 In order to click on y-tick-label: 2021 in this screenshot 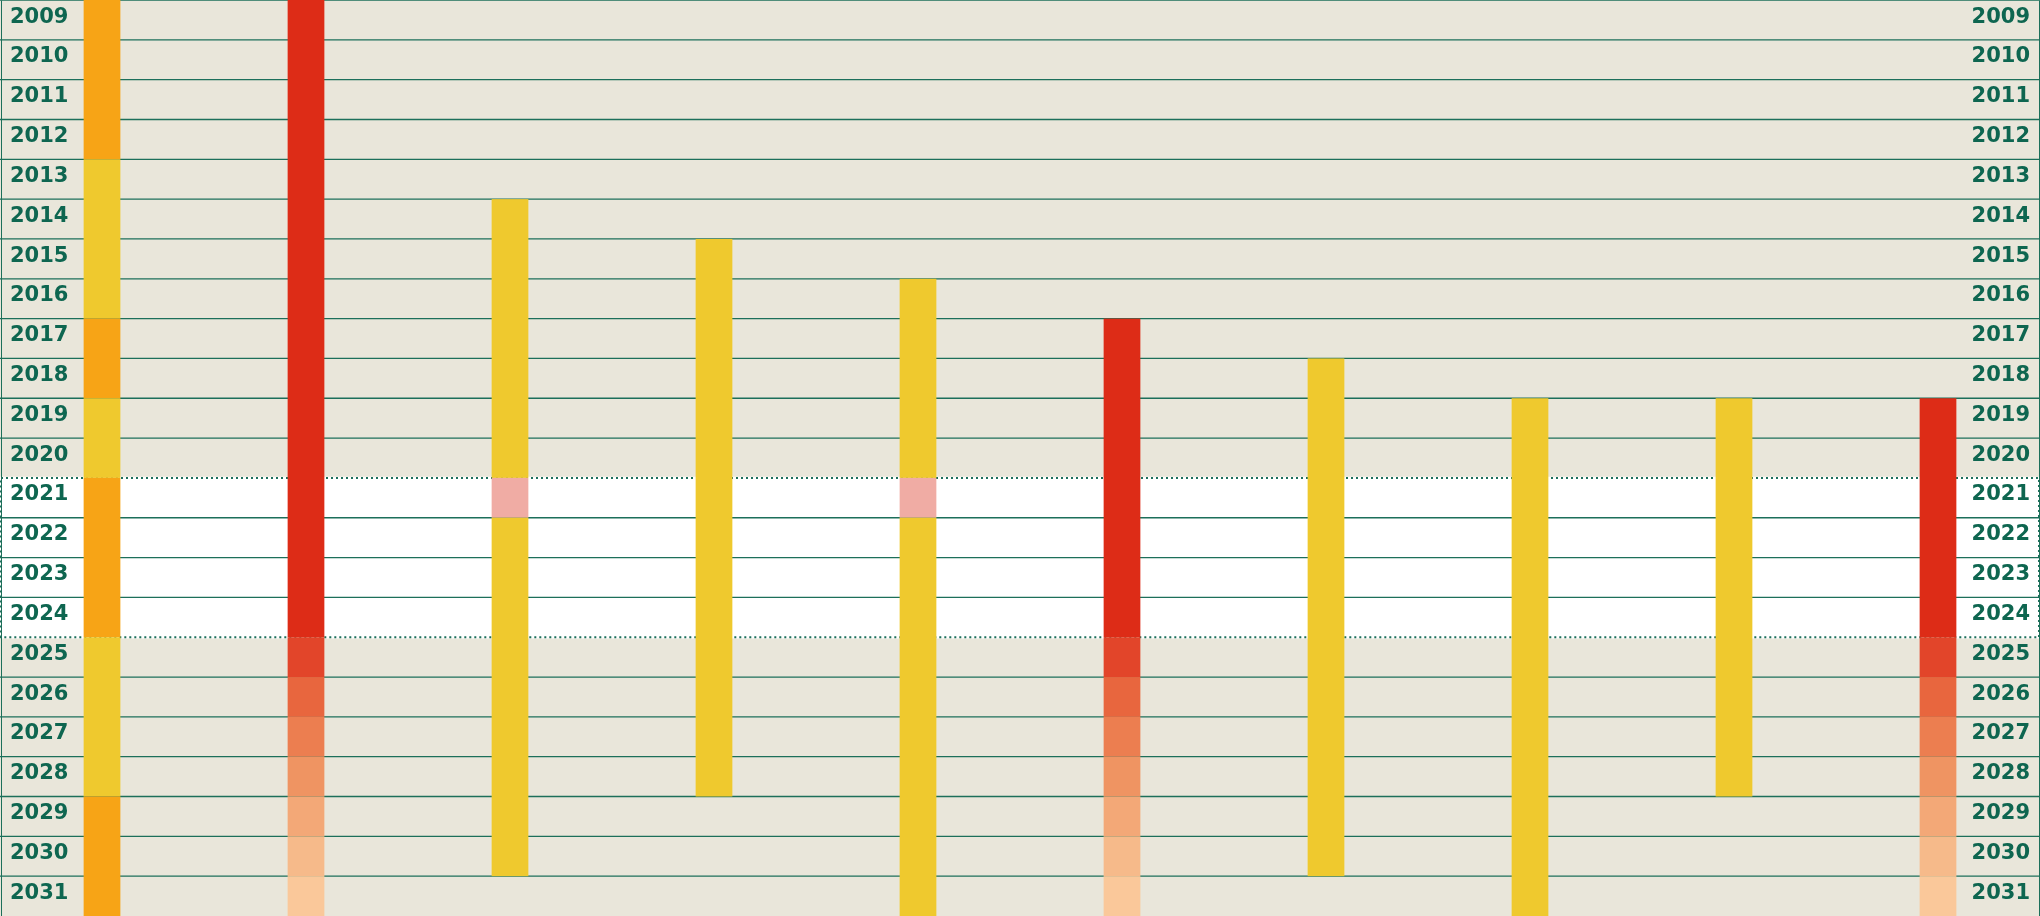, I will do `click(39, 493)`.